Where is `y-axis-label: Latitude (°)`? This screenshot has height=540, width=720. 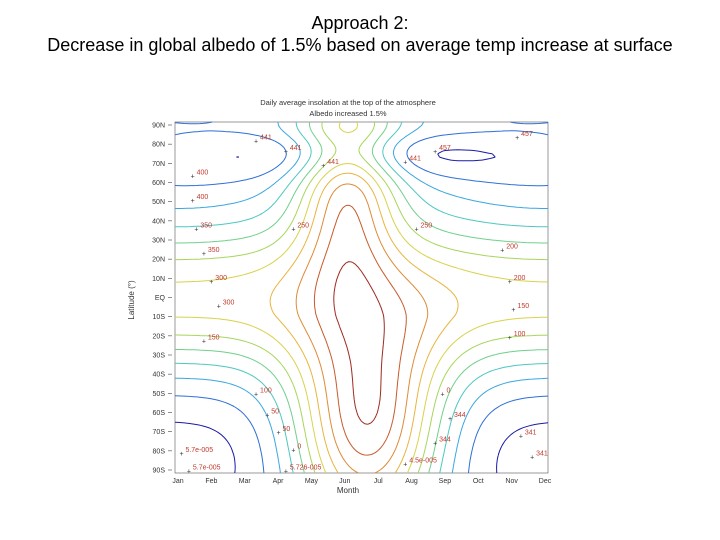 y-axis-label: Latitude (°) is located at coordinates (131, 300).